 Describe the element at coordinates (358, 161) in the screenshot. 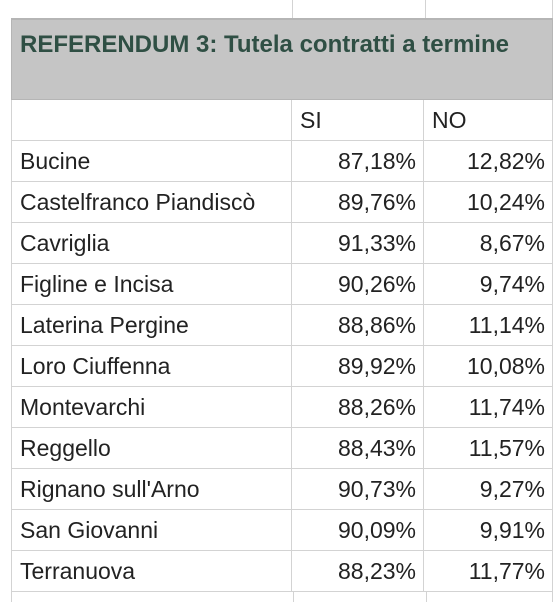

I see `si-percent-cell: 87,18%` at that location.